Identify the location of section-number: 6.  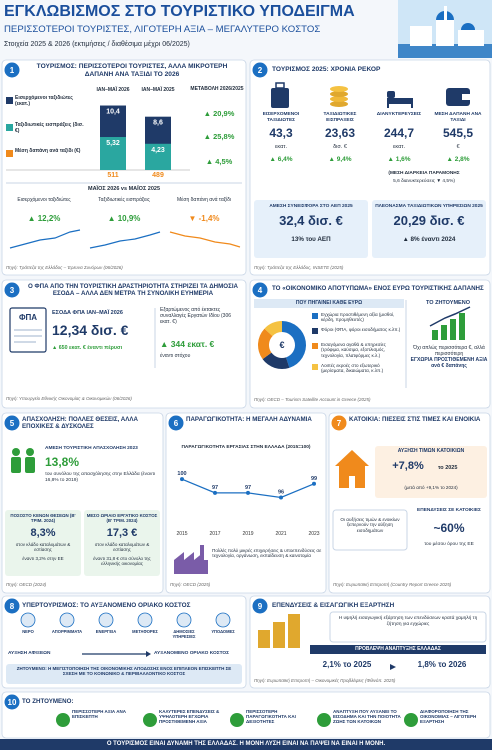
(176, 423).